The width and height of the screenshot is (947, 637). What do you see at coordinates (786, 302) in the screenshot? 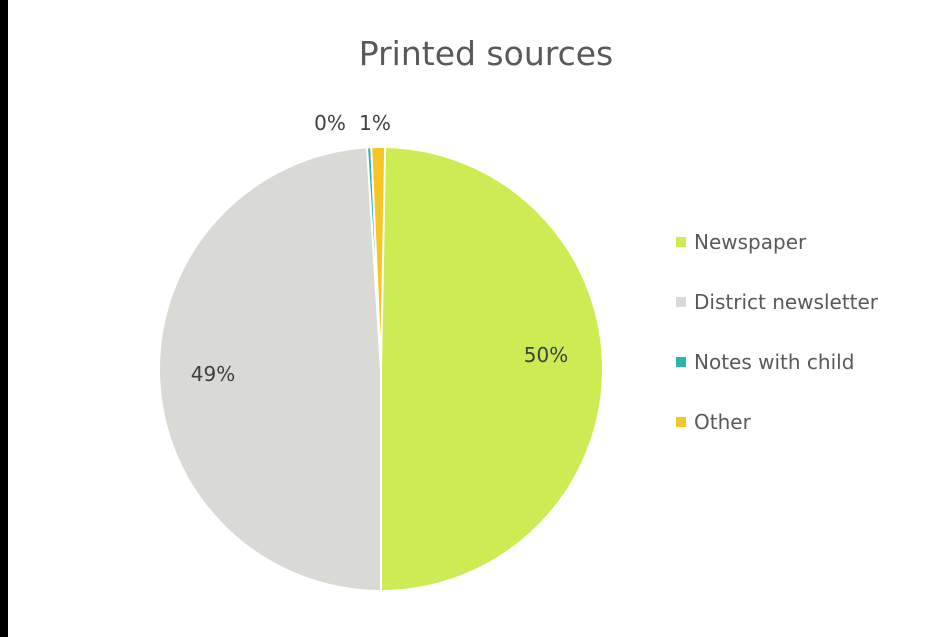
I see `legend-label: District newsletter` at bounding box center [786, 302].